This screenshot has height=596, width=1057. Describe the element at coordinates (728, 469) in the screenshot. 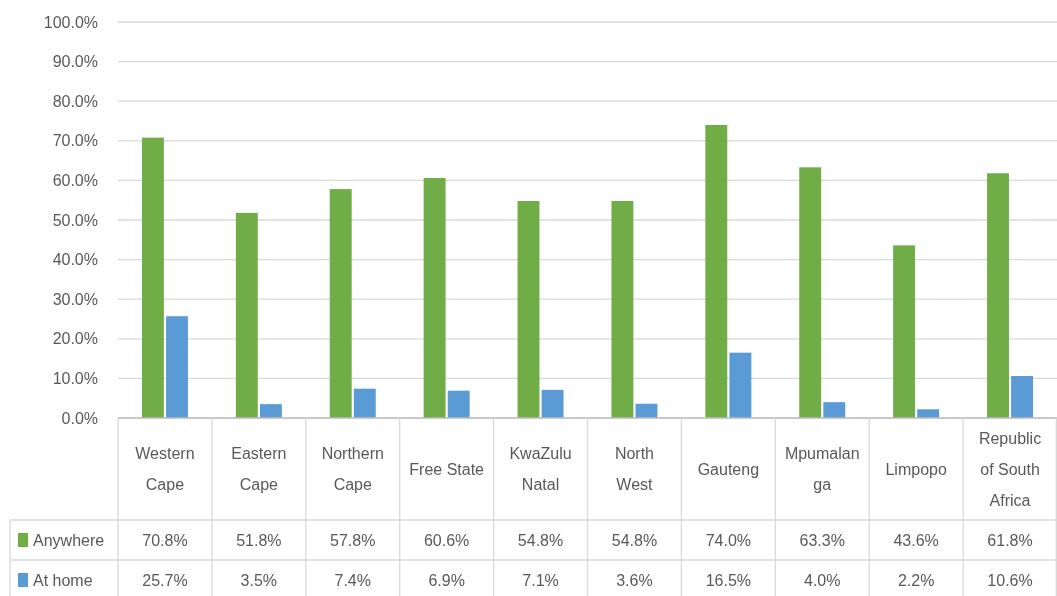

I see `x-tick-label: Gauteng` at that location.